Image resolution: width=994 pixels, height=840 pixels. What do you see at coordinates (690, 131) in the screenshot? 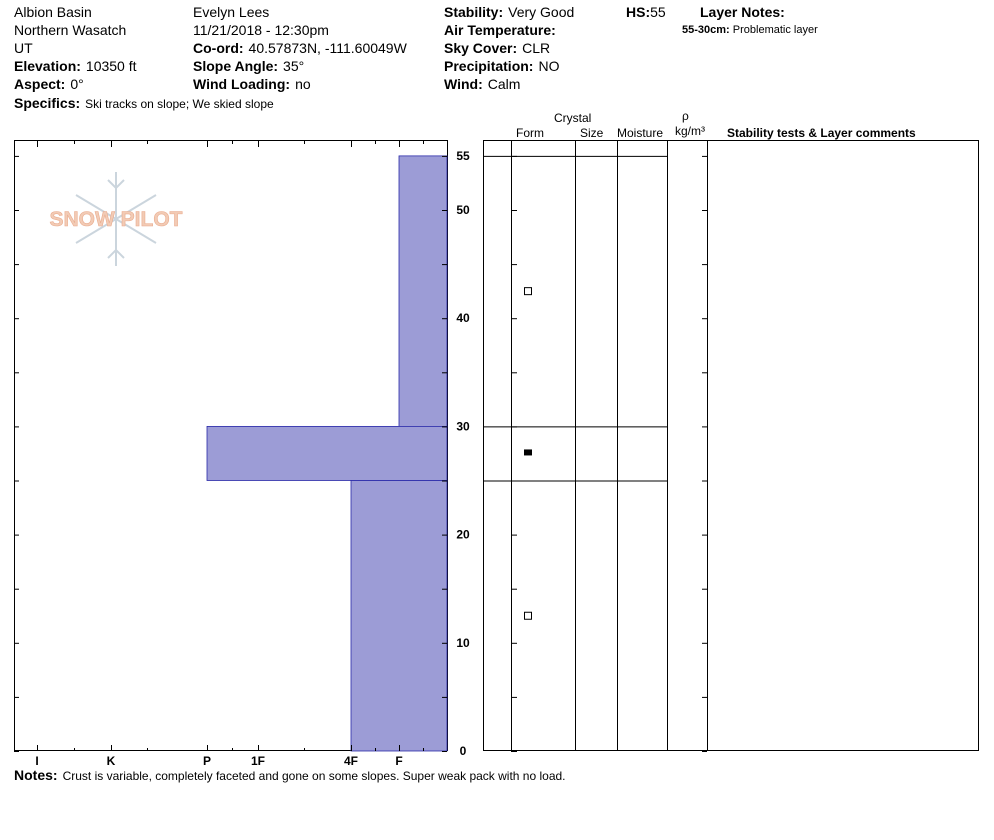
I see `density-header: kg/m³` at bounding box center [690, 131].